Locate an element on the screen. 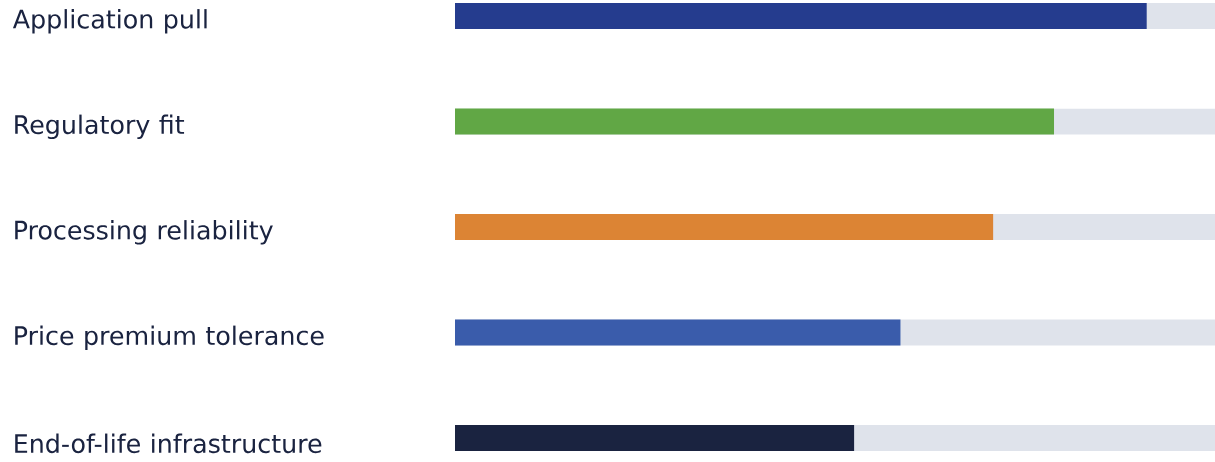 Image resolution: width=1215 pixels, height=462 pixels. y-tick-label: Regulatory fit is located at coordinates (100, 127).